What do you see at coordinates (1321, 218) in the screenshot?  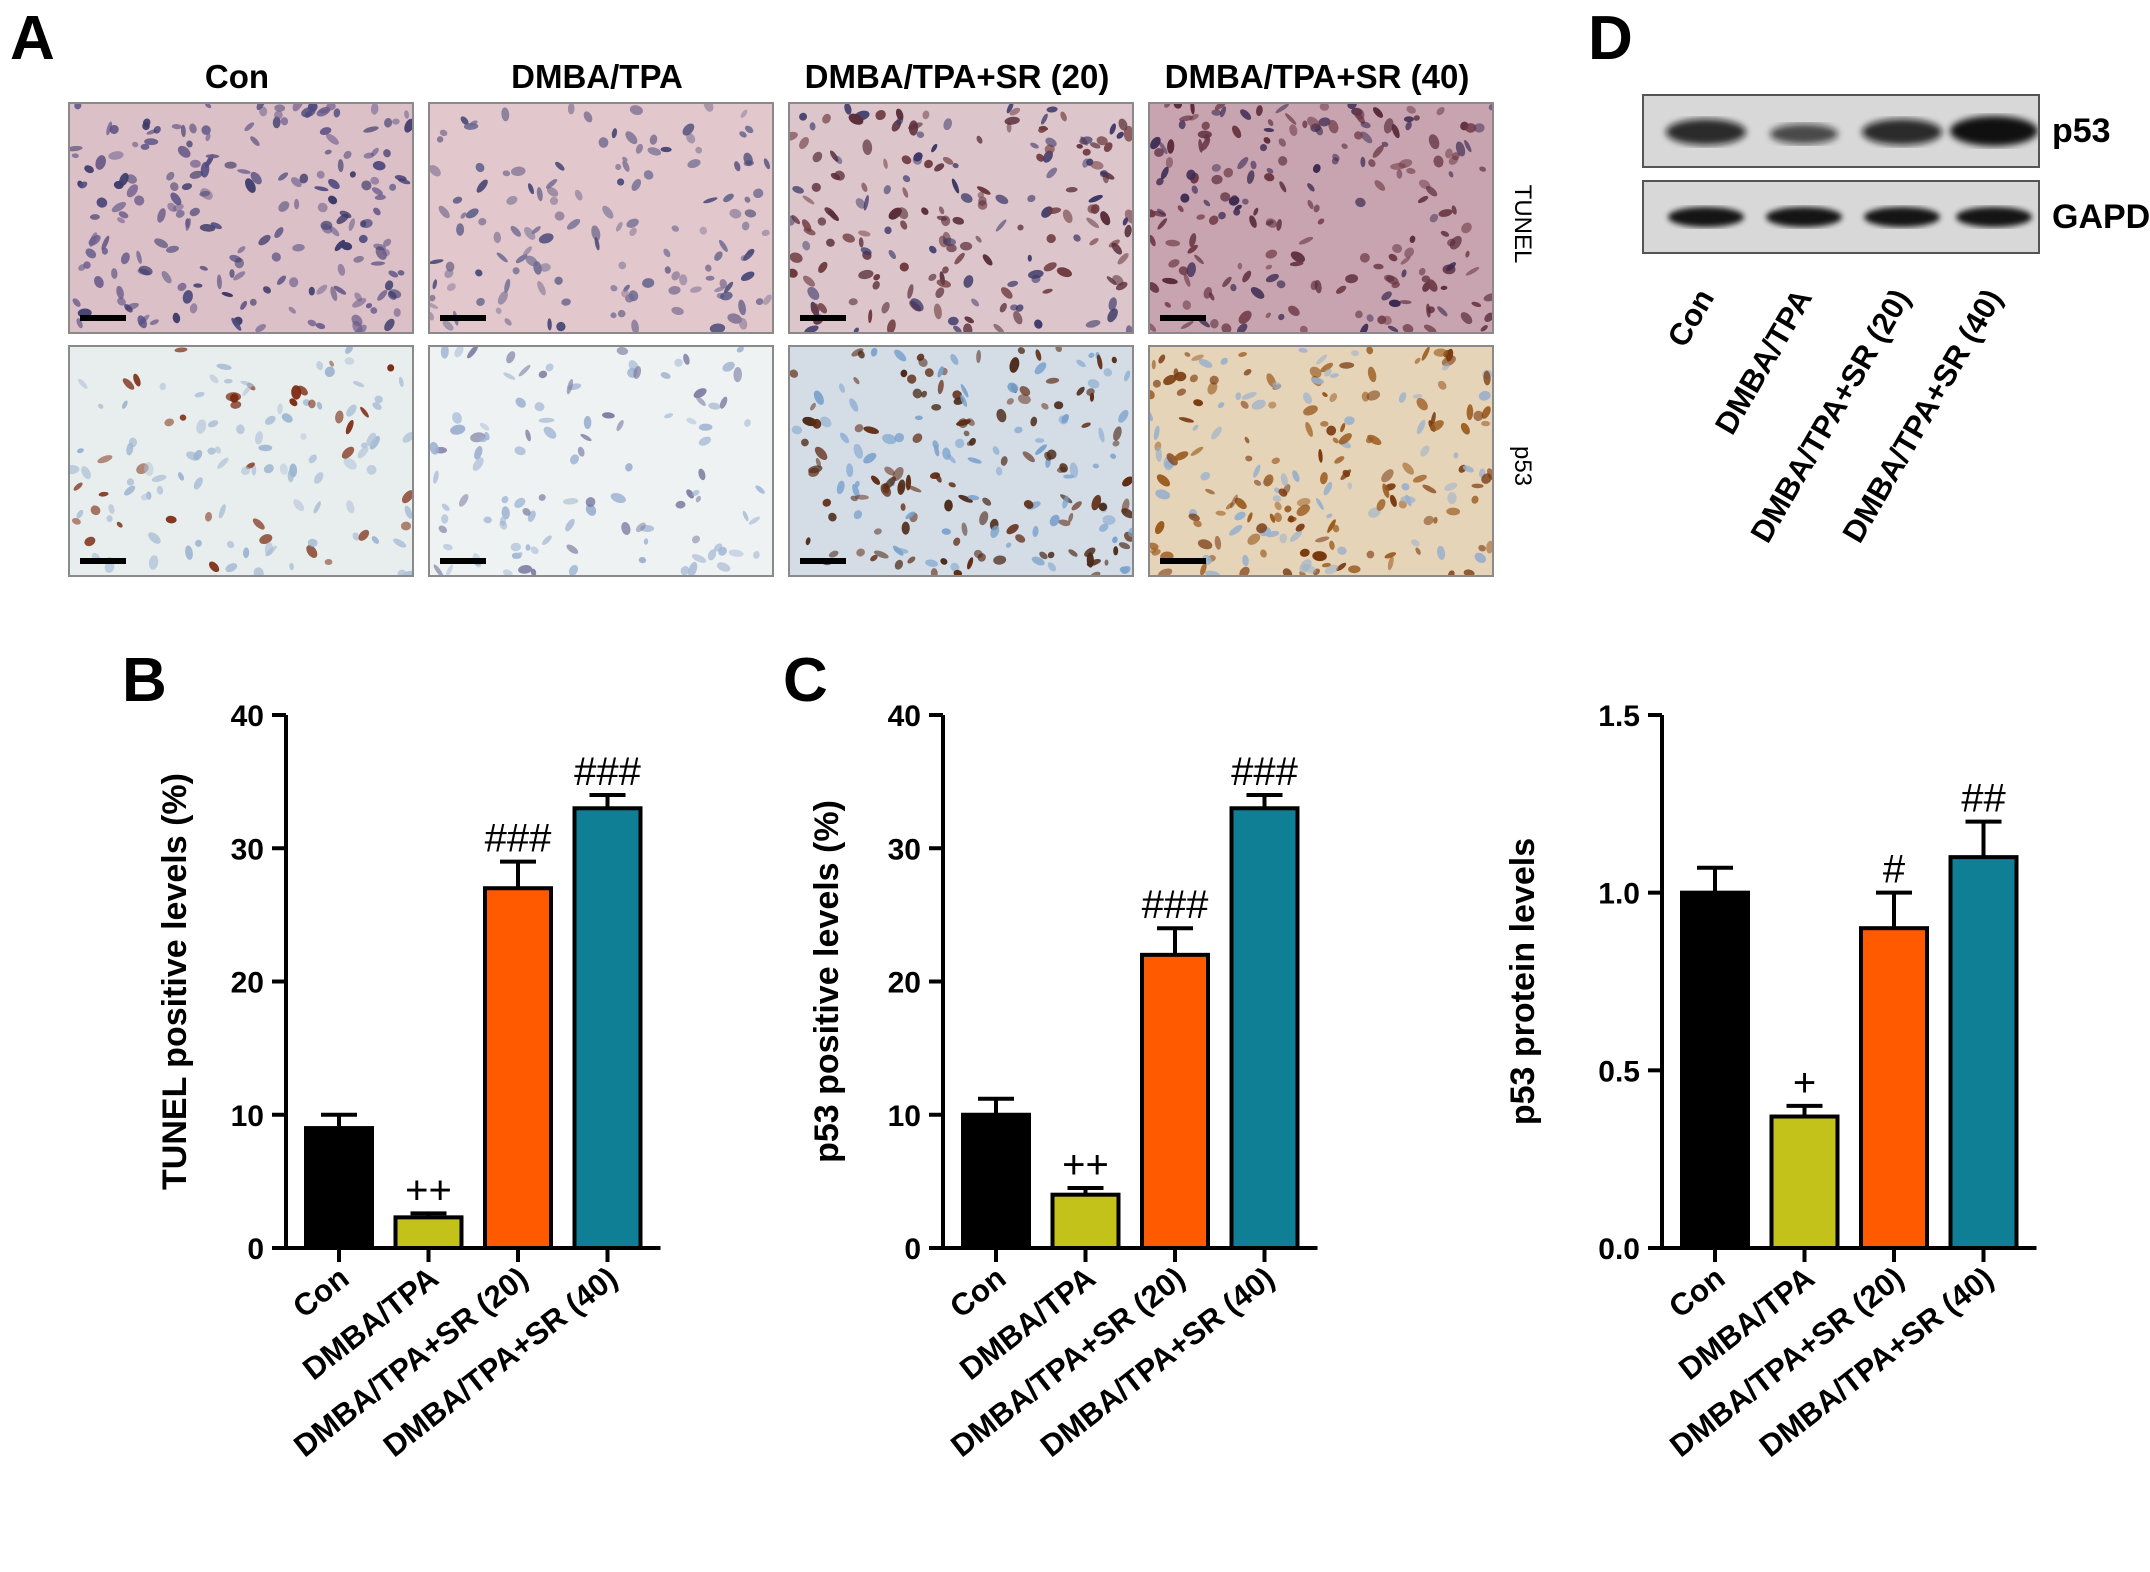 I see `tunel-micrograph-sr40` at bounding box center [1321, 218].